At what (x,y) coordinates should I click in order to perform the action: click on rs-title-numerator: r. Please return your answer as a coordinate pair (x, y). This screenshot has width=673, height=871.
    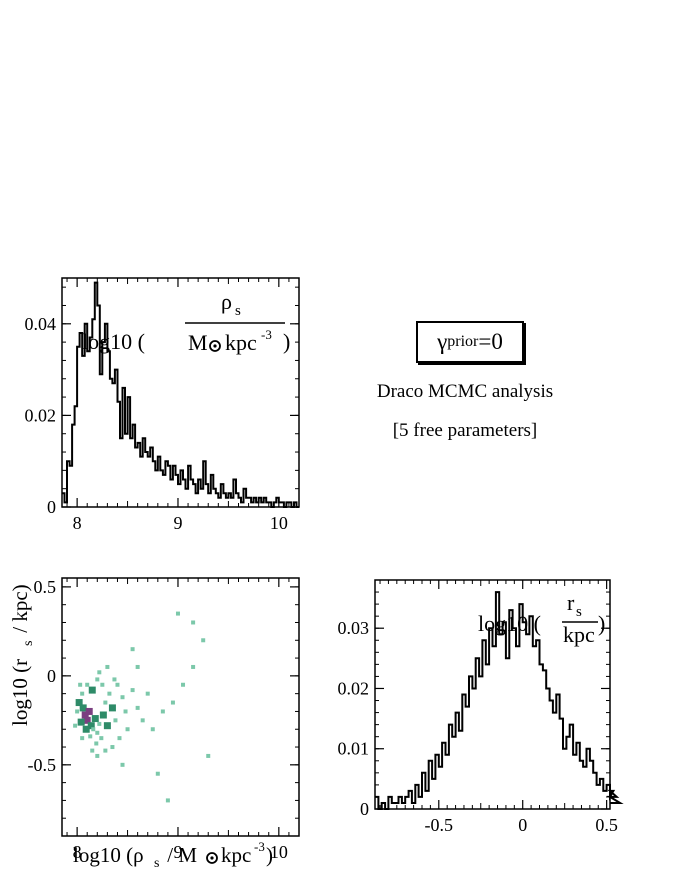
    Looking at the image, I should click on (571, 602).